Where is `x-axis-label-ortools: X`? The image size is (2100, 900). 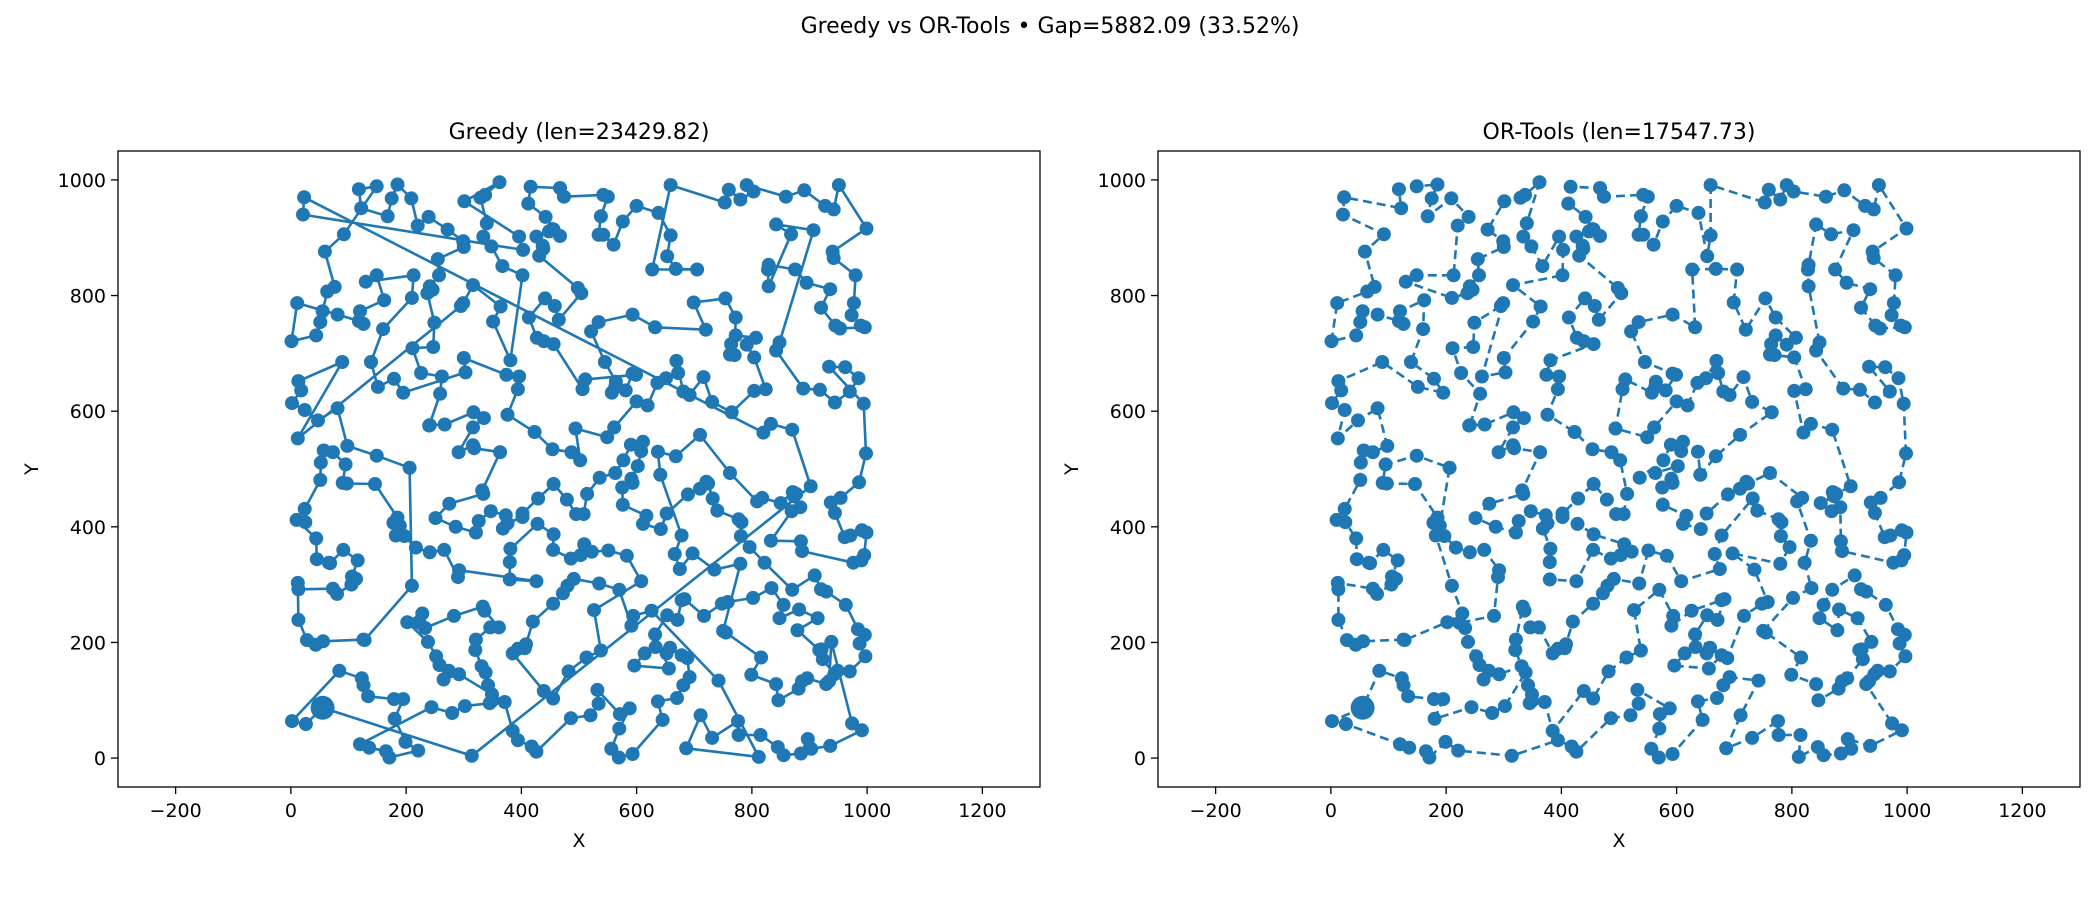
x-axis-label-ortools: X is located at coordinates (1618, 841).